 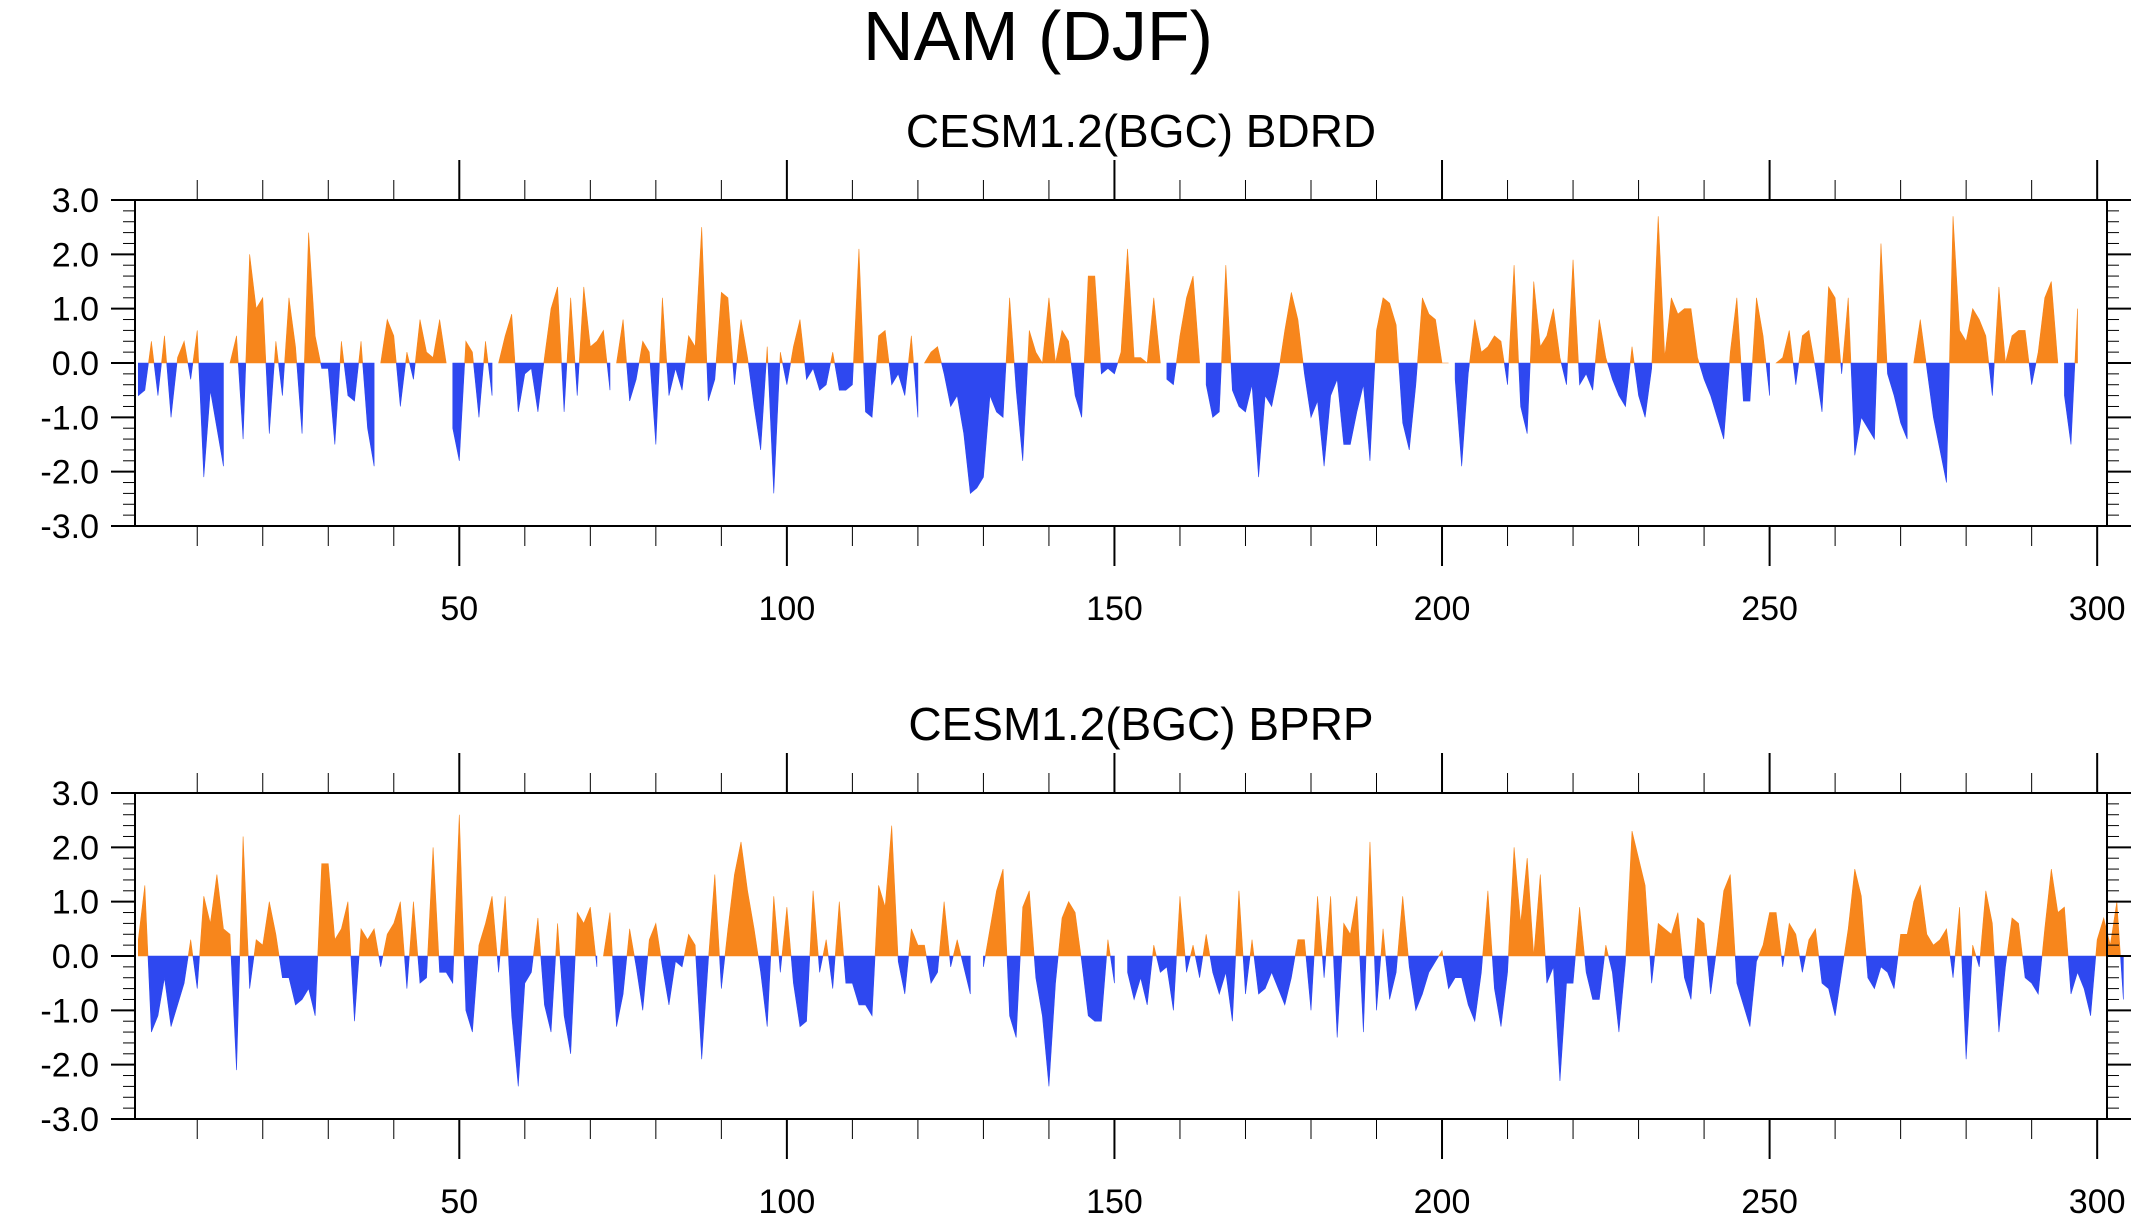 I want to click on y-tick-label: 2.0, so click(x=75, y=255).